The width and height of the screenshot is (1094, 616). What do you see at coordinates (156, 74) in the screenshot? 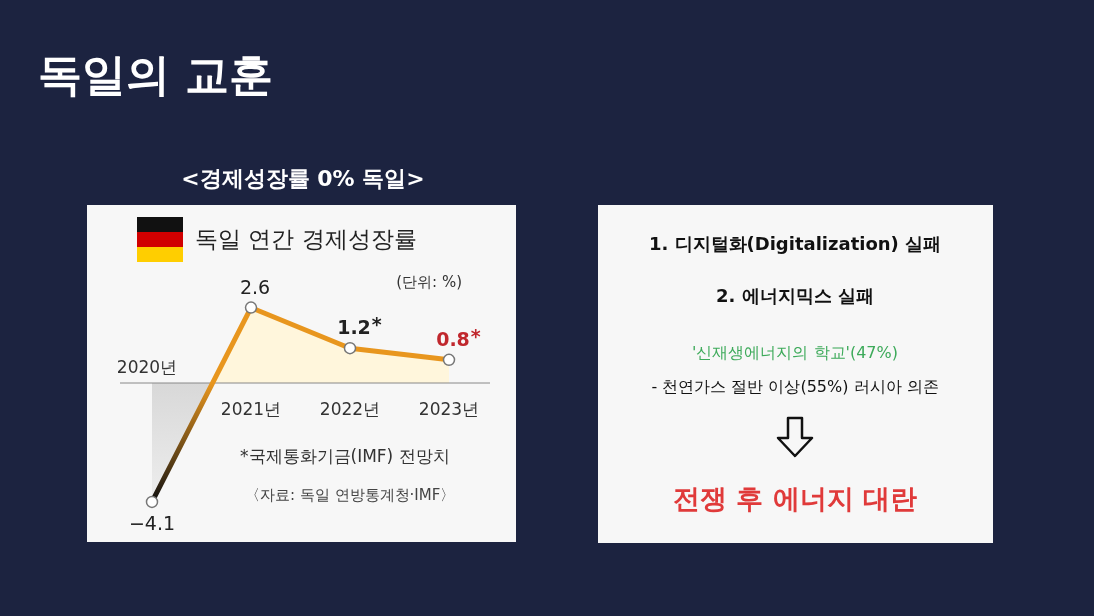
I see `text: 독일의 교훈` at bounding box center [156, 74].